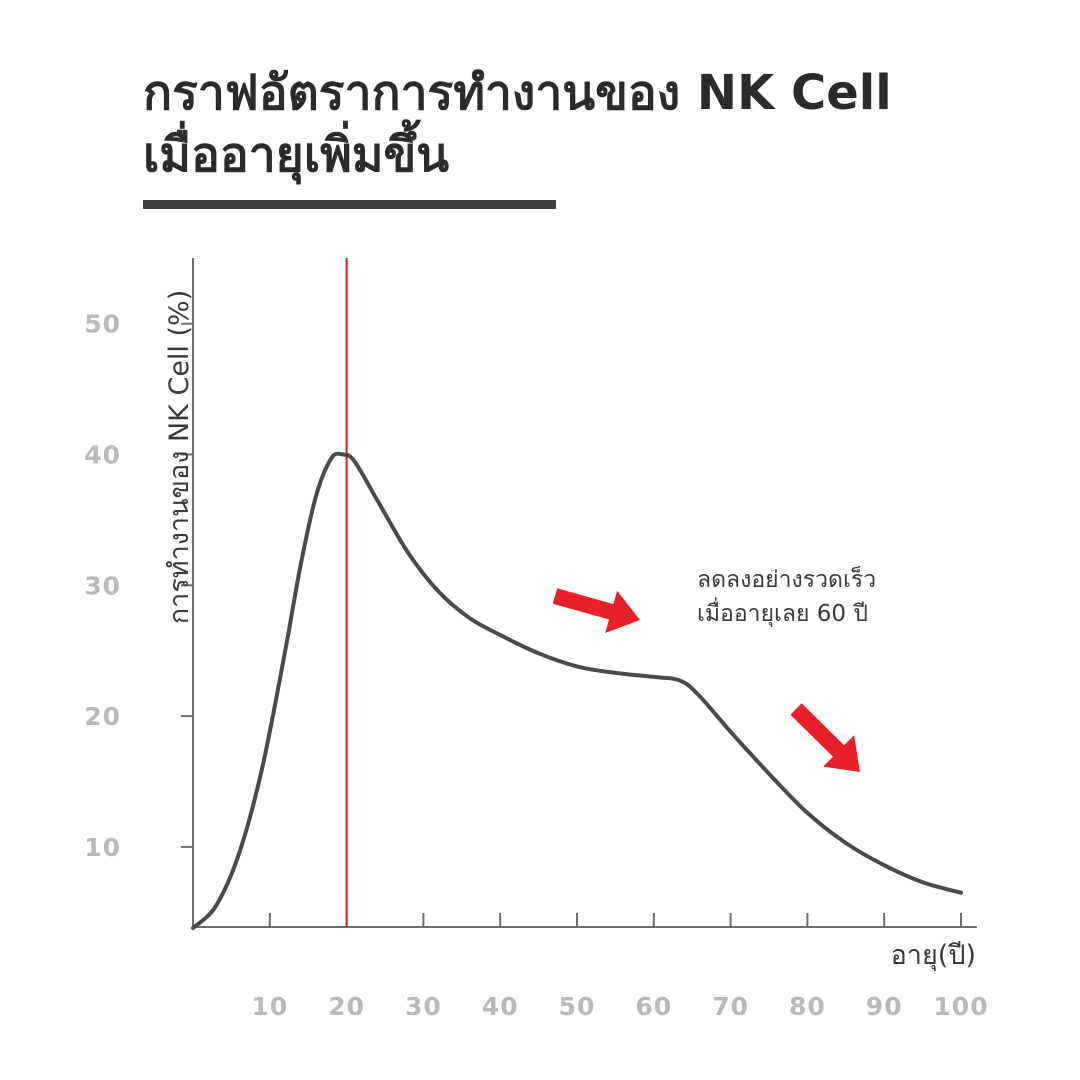 The height and width of the screenshot is (1080, 1080). What do you see at coordinates (102, 847) in the screenshot?
I see `y-tick-label-10: 10` at bounding box center [102, 847].